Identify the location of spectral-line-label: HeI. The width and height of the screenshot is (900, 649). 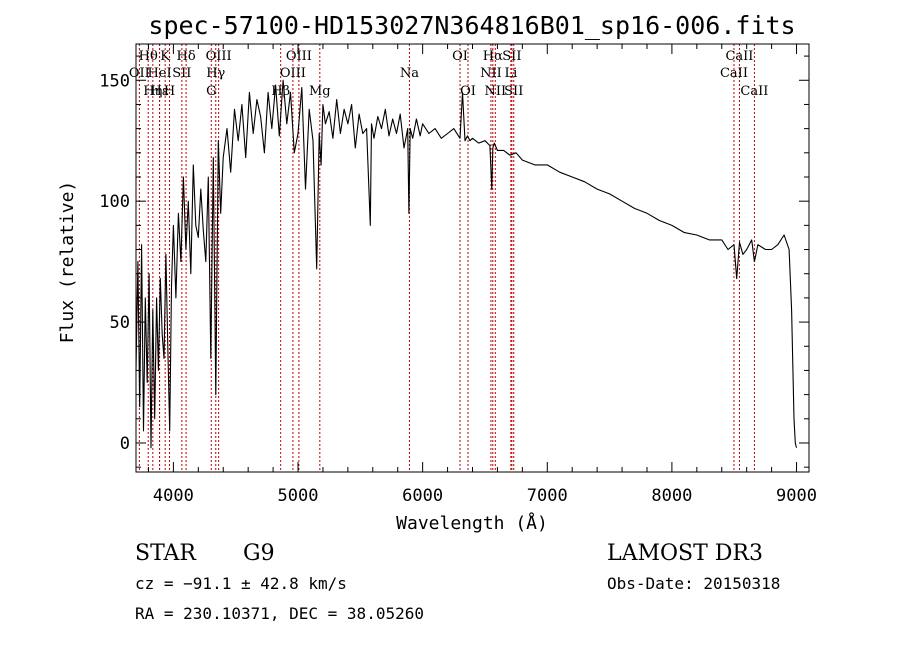
(159, 73).